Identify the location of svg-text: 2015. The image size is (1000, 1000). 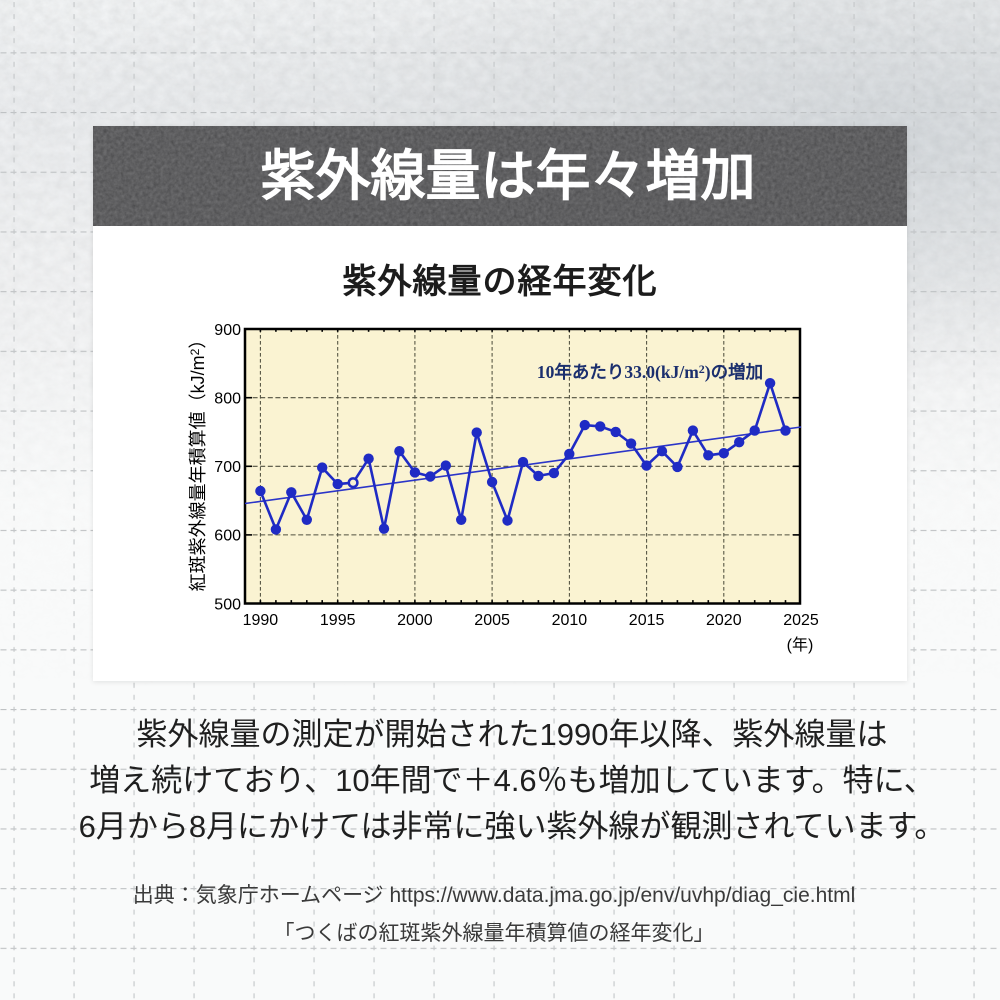
(647, 620).